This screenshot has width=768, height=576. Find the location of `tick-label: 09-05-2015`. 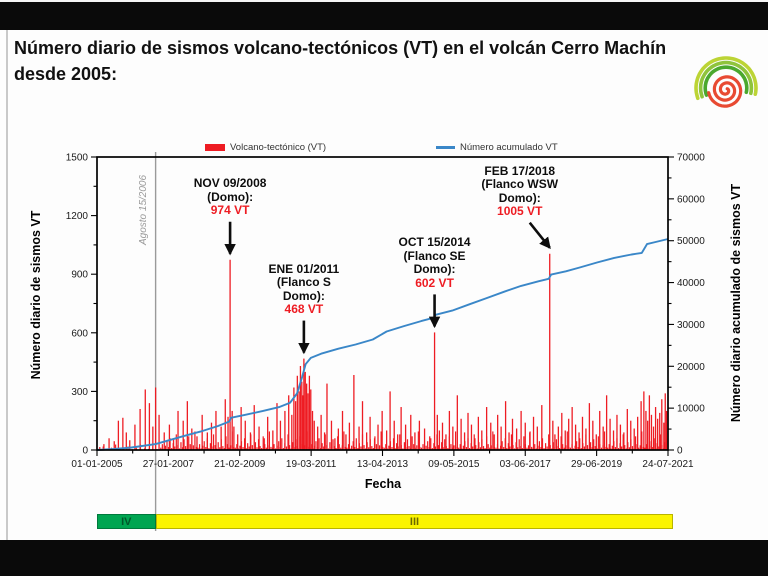

tick-label: 09-05-2015 is located at coordinates (454, 464).